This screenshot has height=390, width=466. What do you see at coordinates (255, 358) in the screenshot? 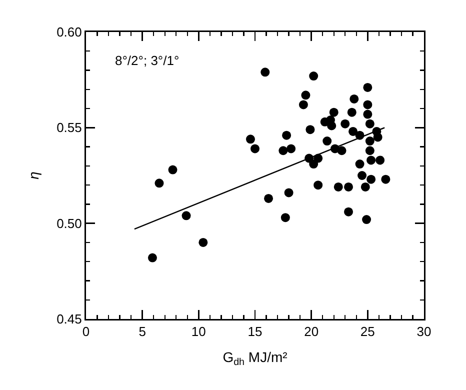
I see `x-axis-title: G$_{dh}$ MJ/m²` at bounding box center [255, 358].